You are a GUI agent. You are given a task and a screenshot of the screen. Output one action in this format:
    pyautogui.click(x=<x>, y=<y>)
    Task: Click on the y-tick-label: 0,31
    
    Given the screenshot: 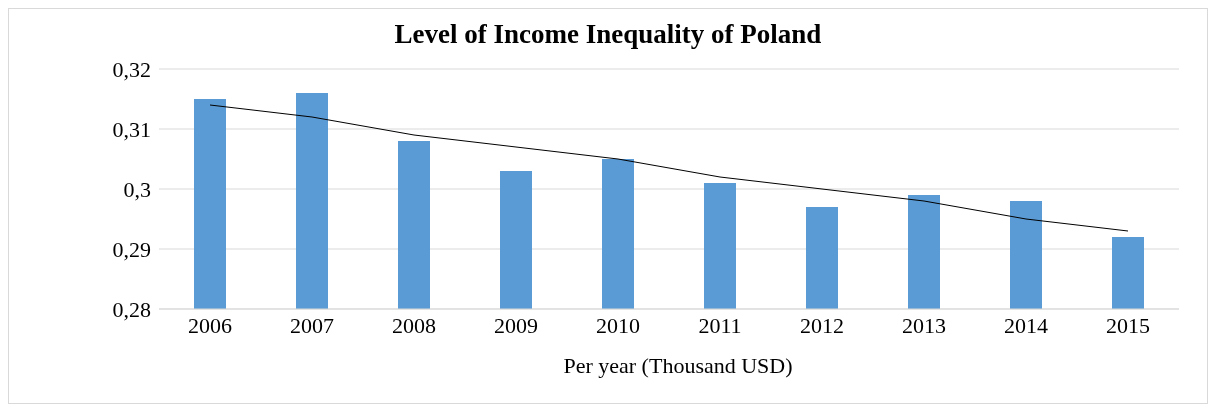 What is the action you would take?
    pyautogui.click(x=131, y=129)
    